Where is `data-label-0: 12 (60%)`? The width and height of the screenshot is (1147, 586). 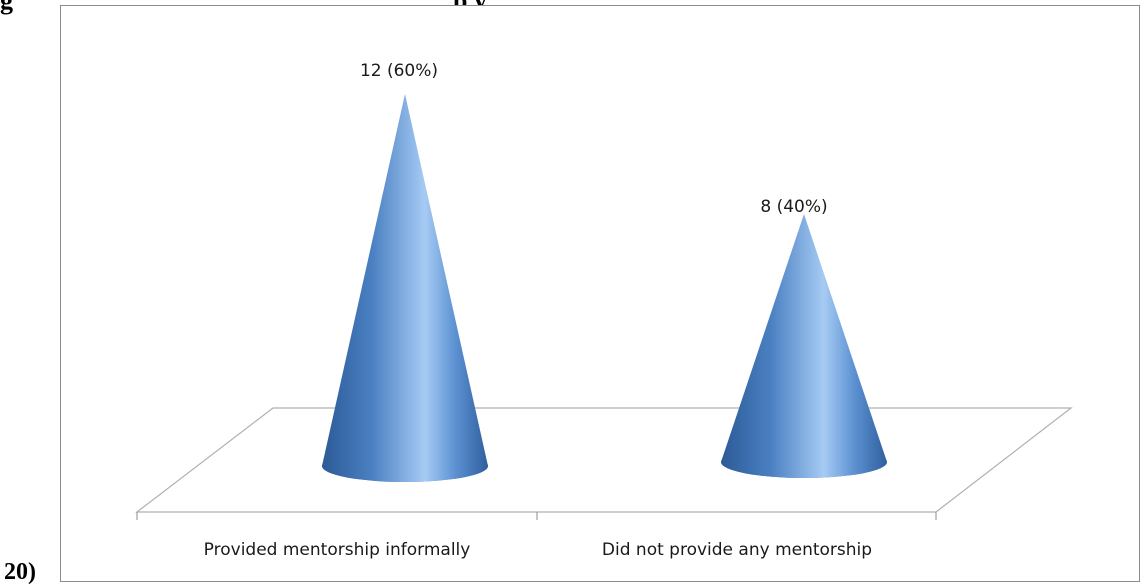 data-label-0: 12 (60%) is located at coordinates (399, 71).